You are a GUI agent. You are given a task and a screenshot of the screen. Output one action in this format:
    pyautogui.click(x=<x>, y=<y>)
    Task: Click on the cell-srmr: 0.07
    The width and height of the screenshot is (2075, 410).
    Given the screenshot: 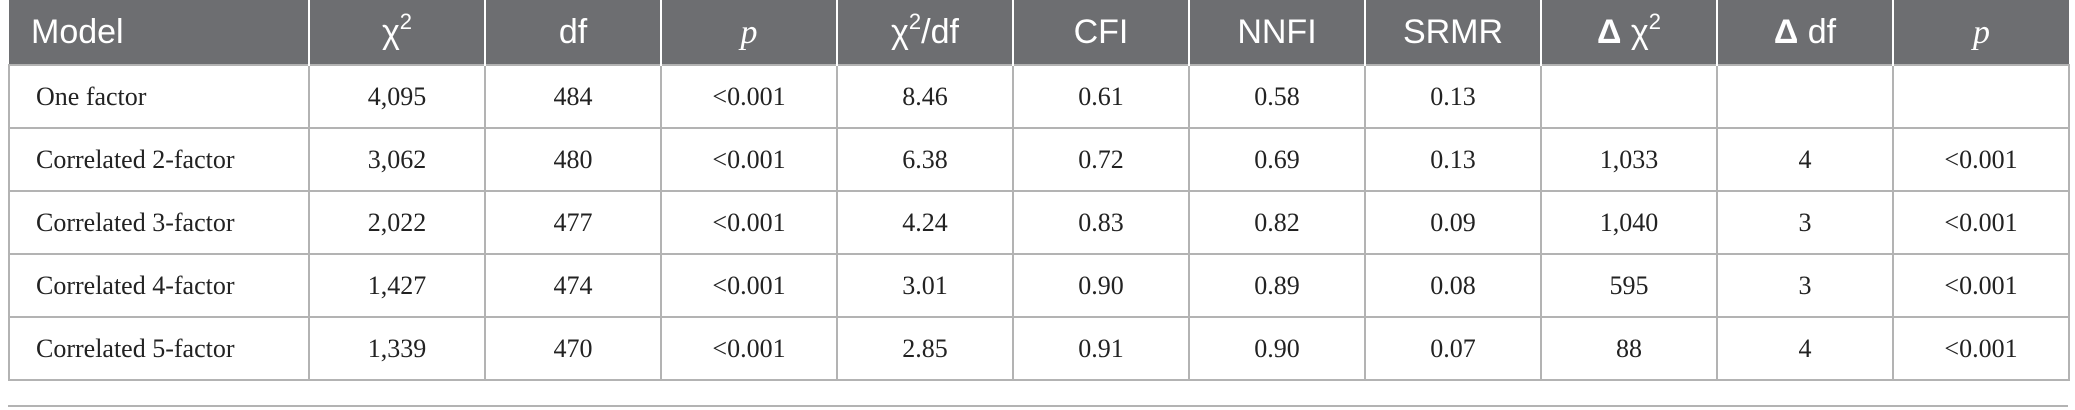 What is the action you would take?
    pyautogui.click(x=1453, y=348)
    